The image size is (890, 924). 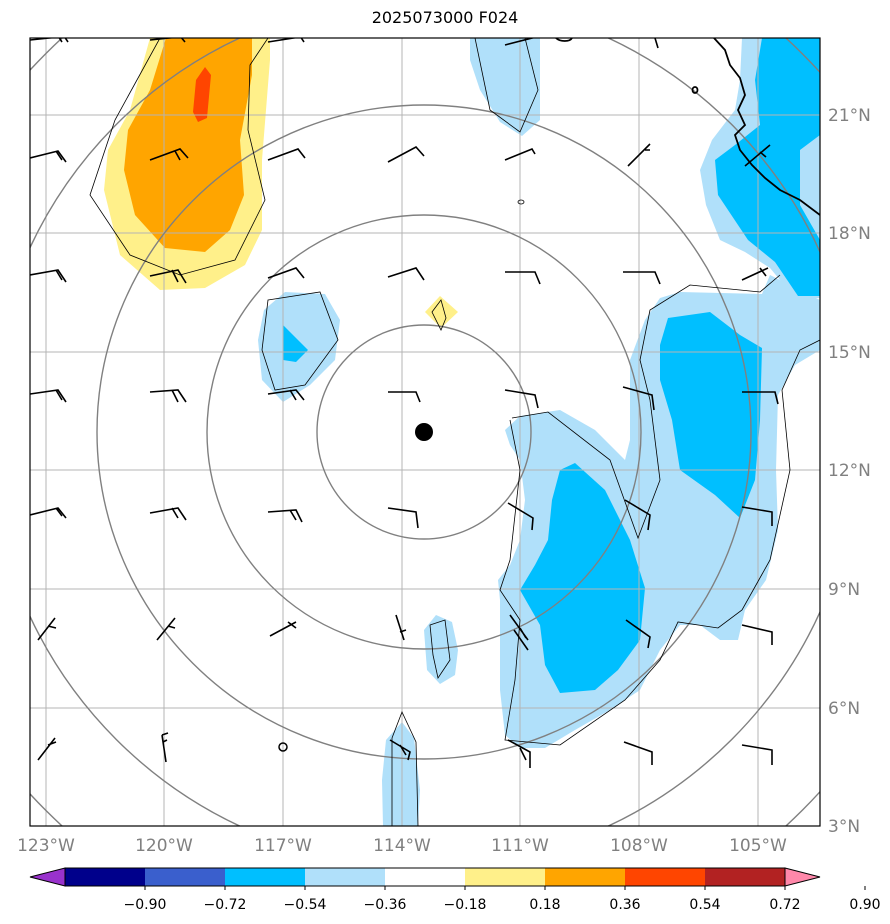 I want to click on lat-label: 3°N, so click(x=844, y=827).